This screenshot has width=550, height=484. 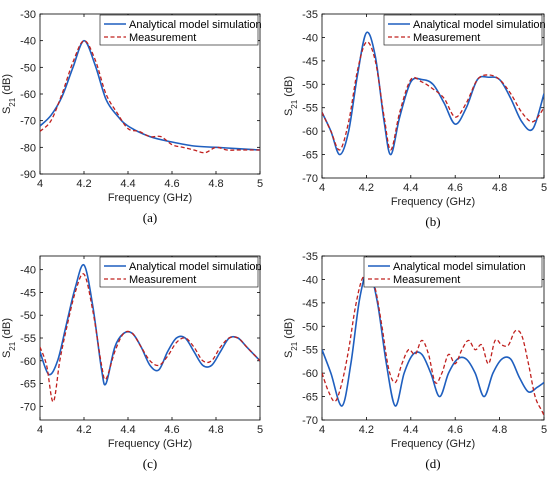 What do you see at coordinates (28, 175) in the screenshot?
I see `y-tick-label: -90` at bounding box center [28, 175].